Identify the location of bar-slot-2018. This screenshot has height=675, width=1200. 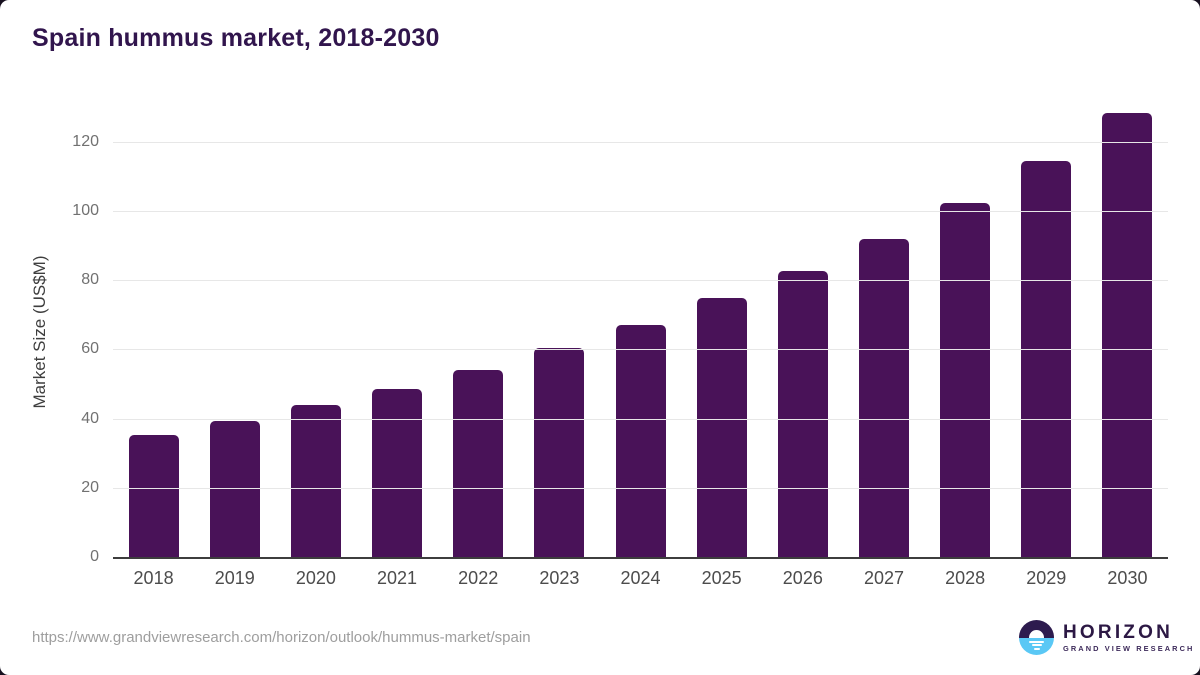
(153, 332).